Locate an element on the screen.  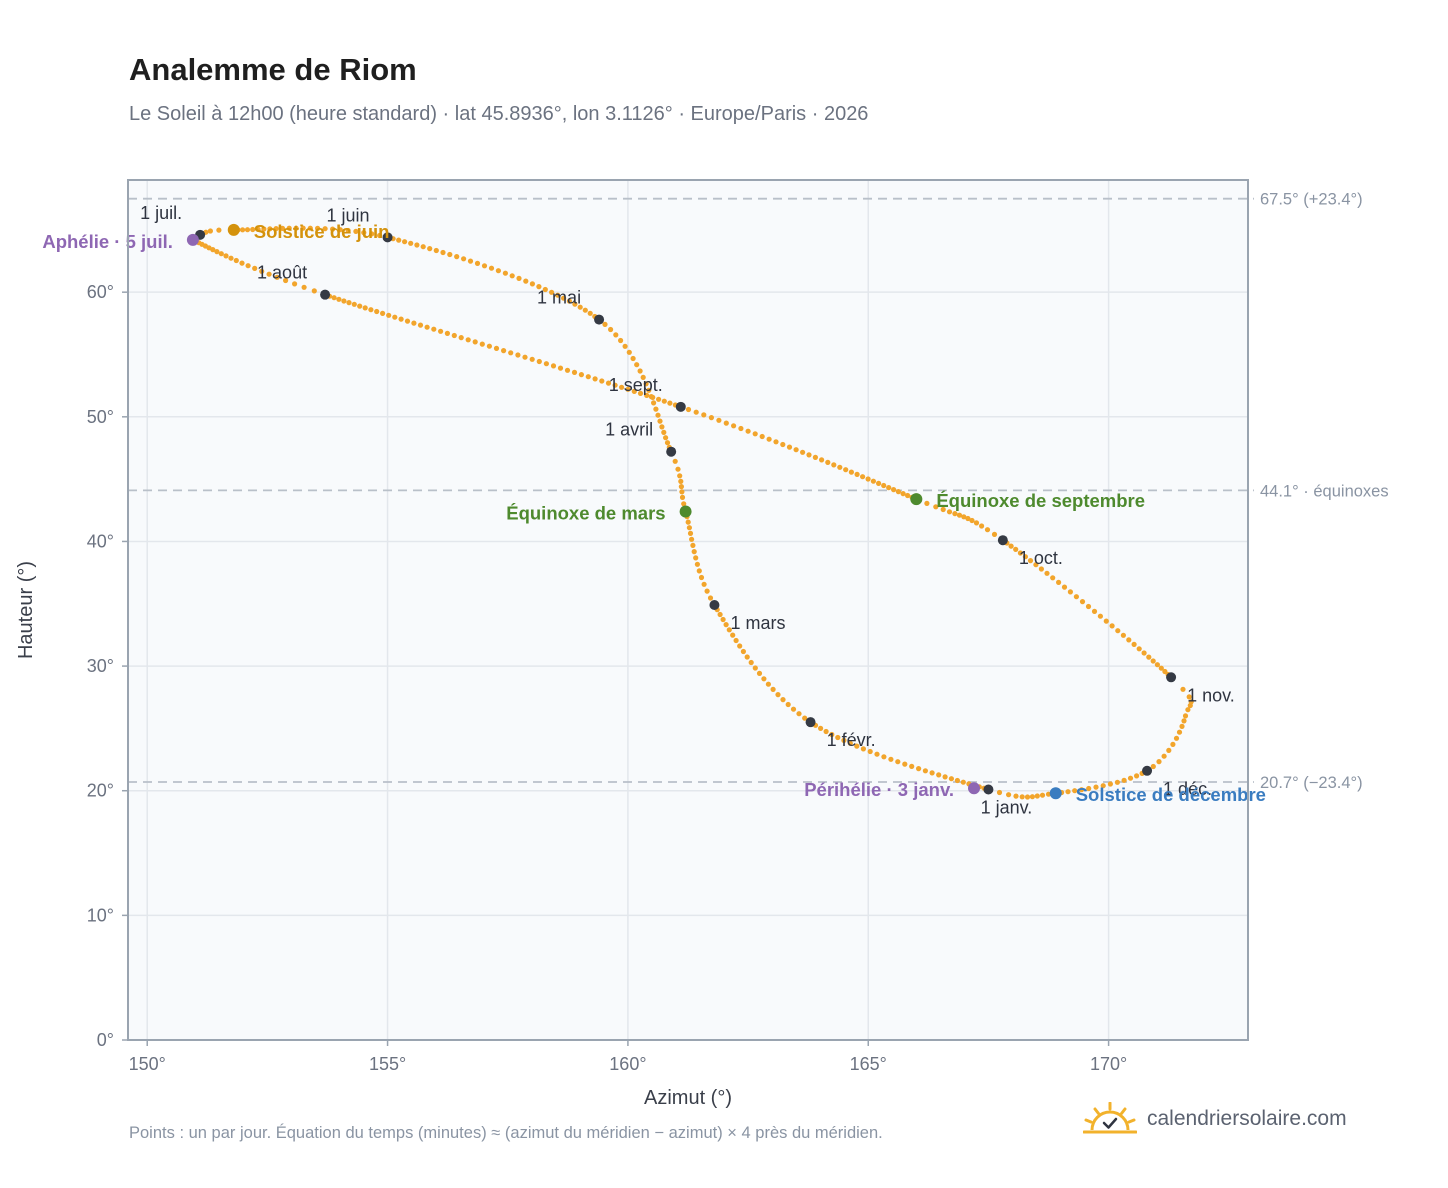
brand: calendriersolaire.com is located at coordinates (1215, 1119).